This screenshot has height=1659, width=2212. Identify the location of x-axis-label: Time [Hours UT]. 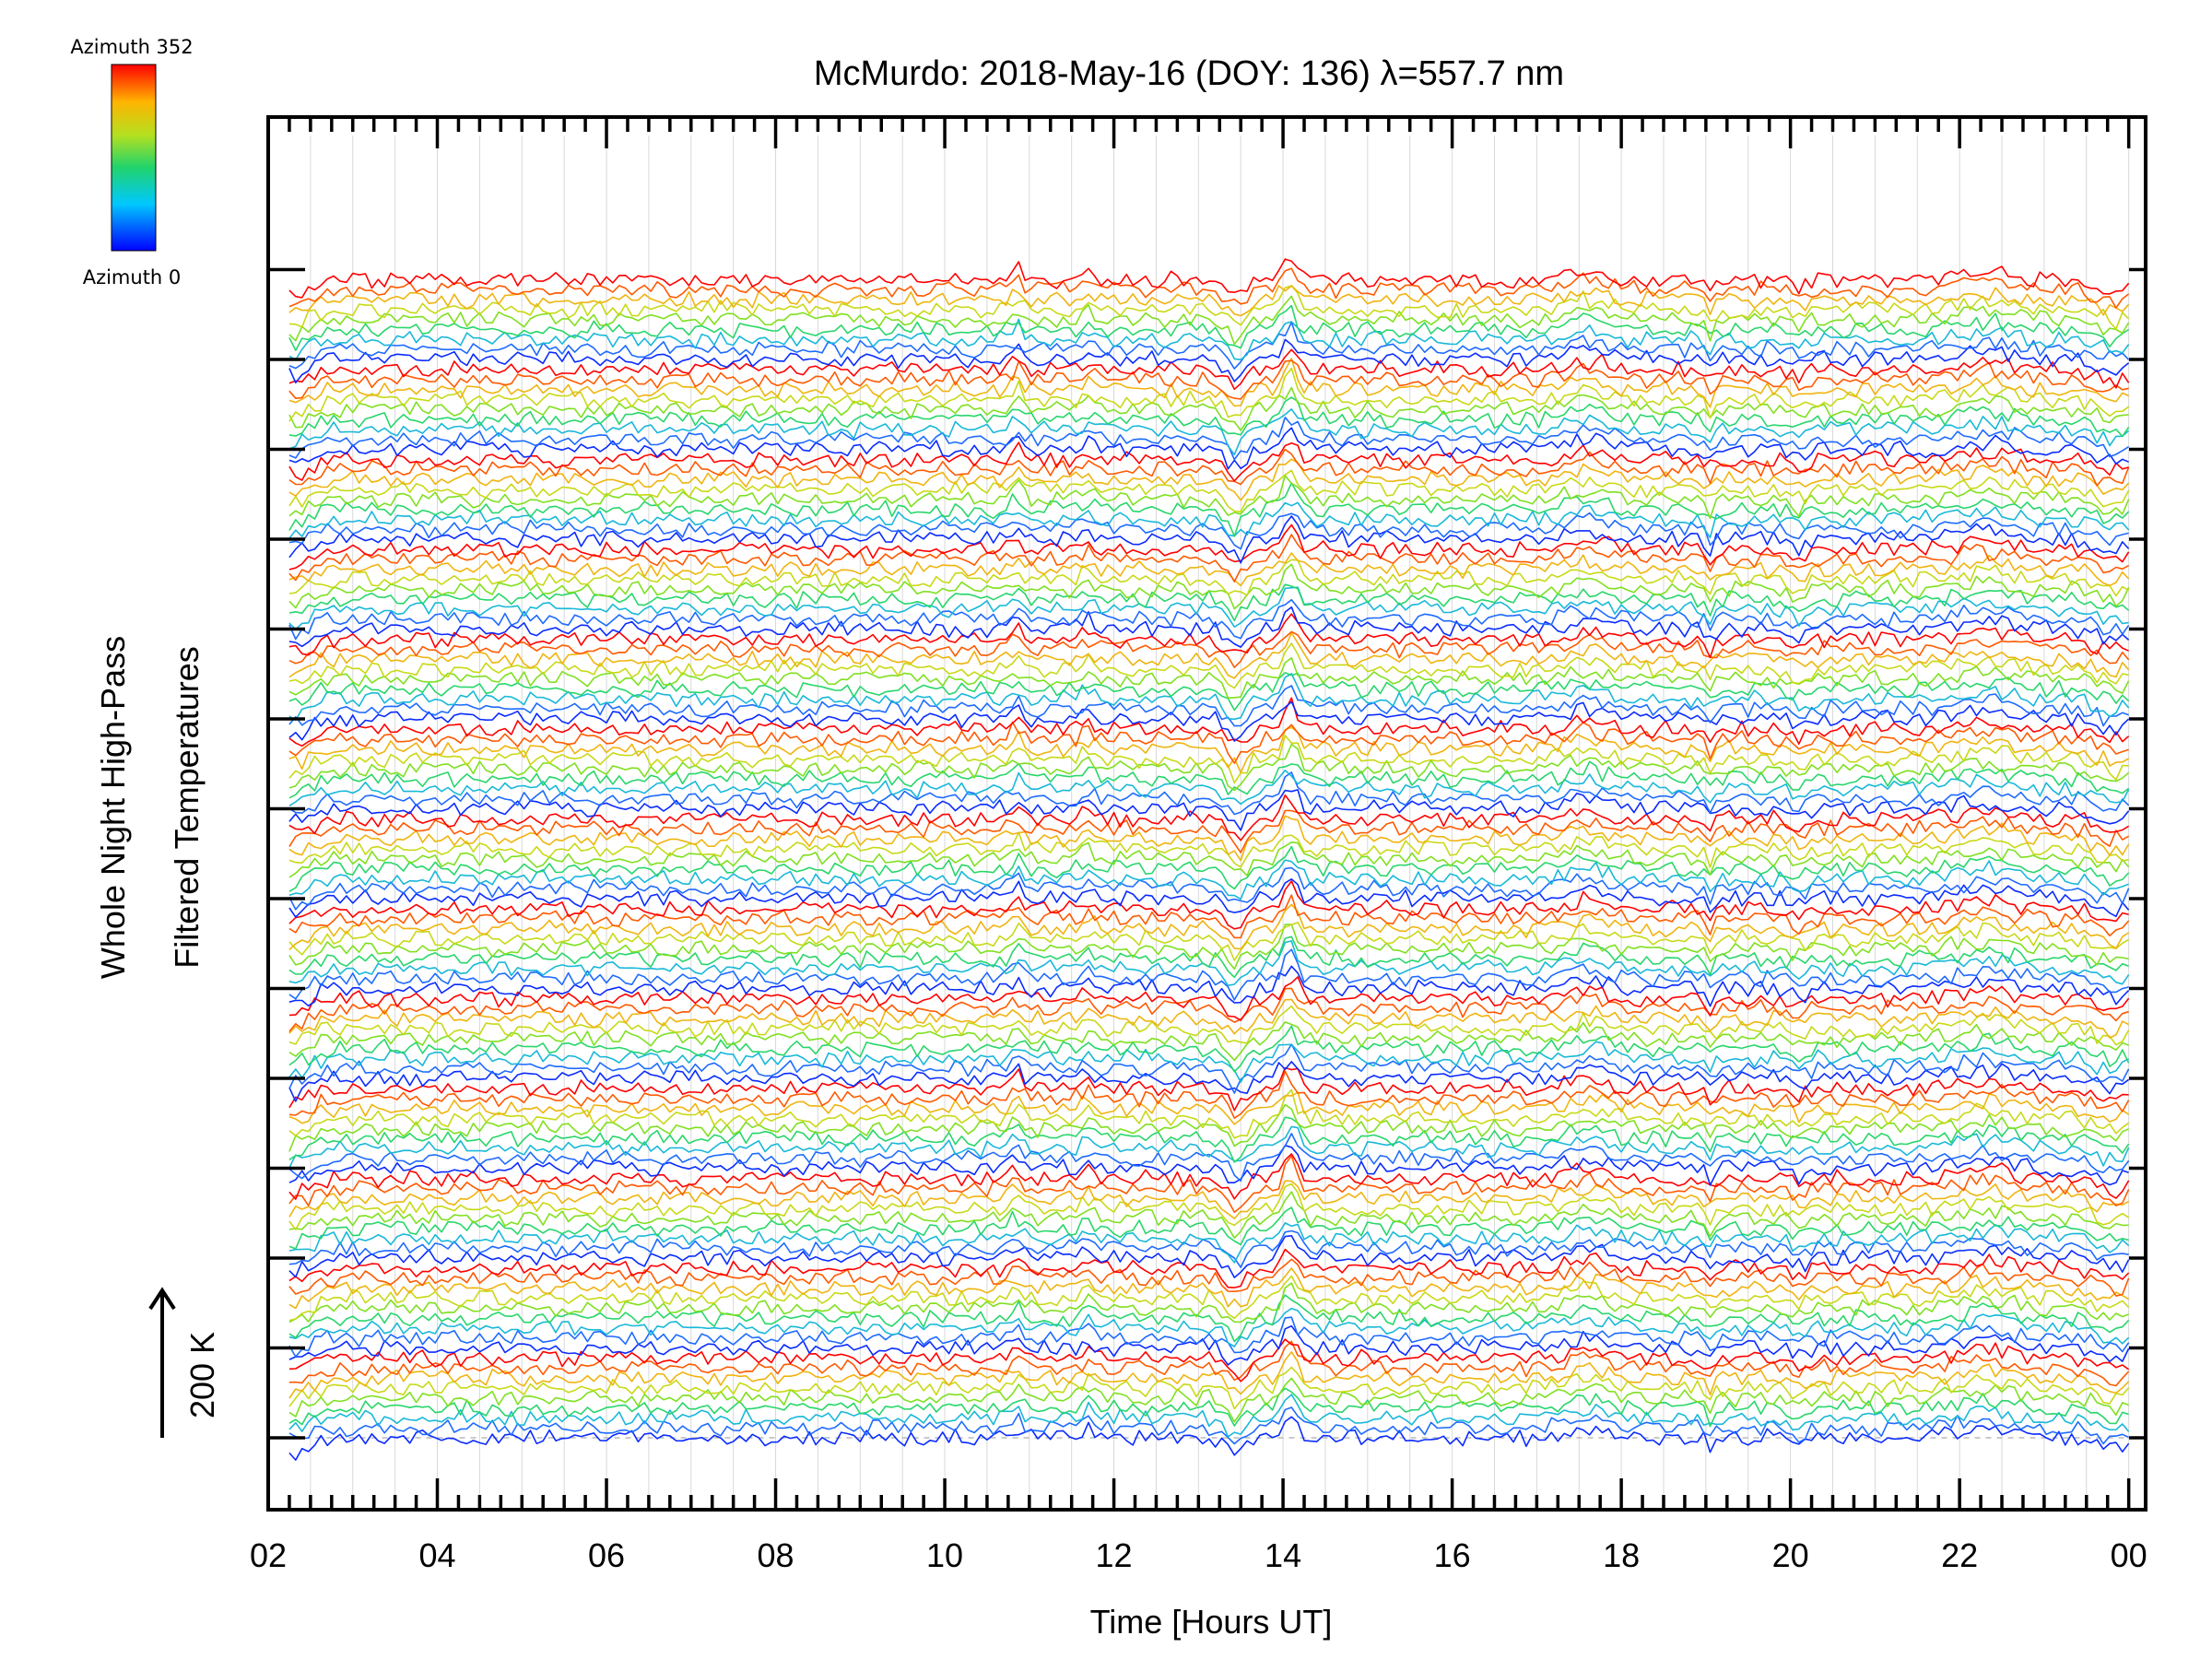
(1211, 1622).